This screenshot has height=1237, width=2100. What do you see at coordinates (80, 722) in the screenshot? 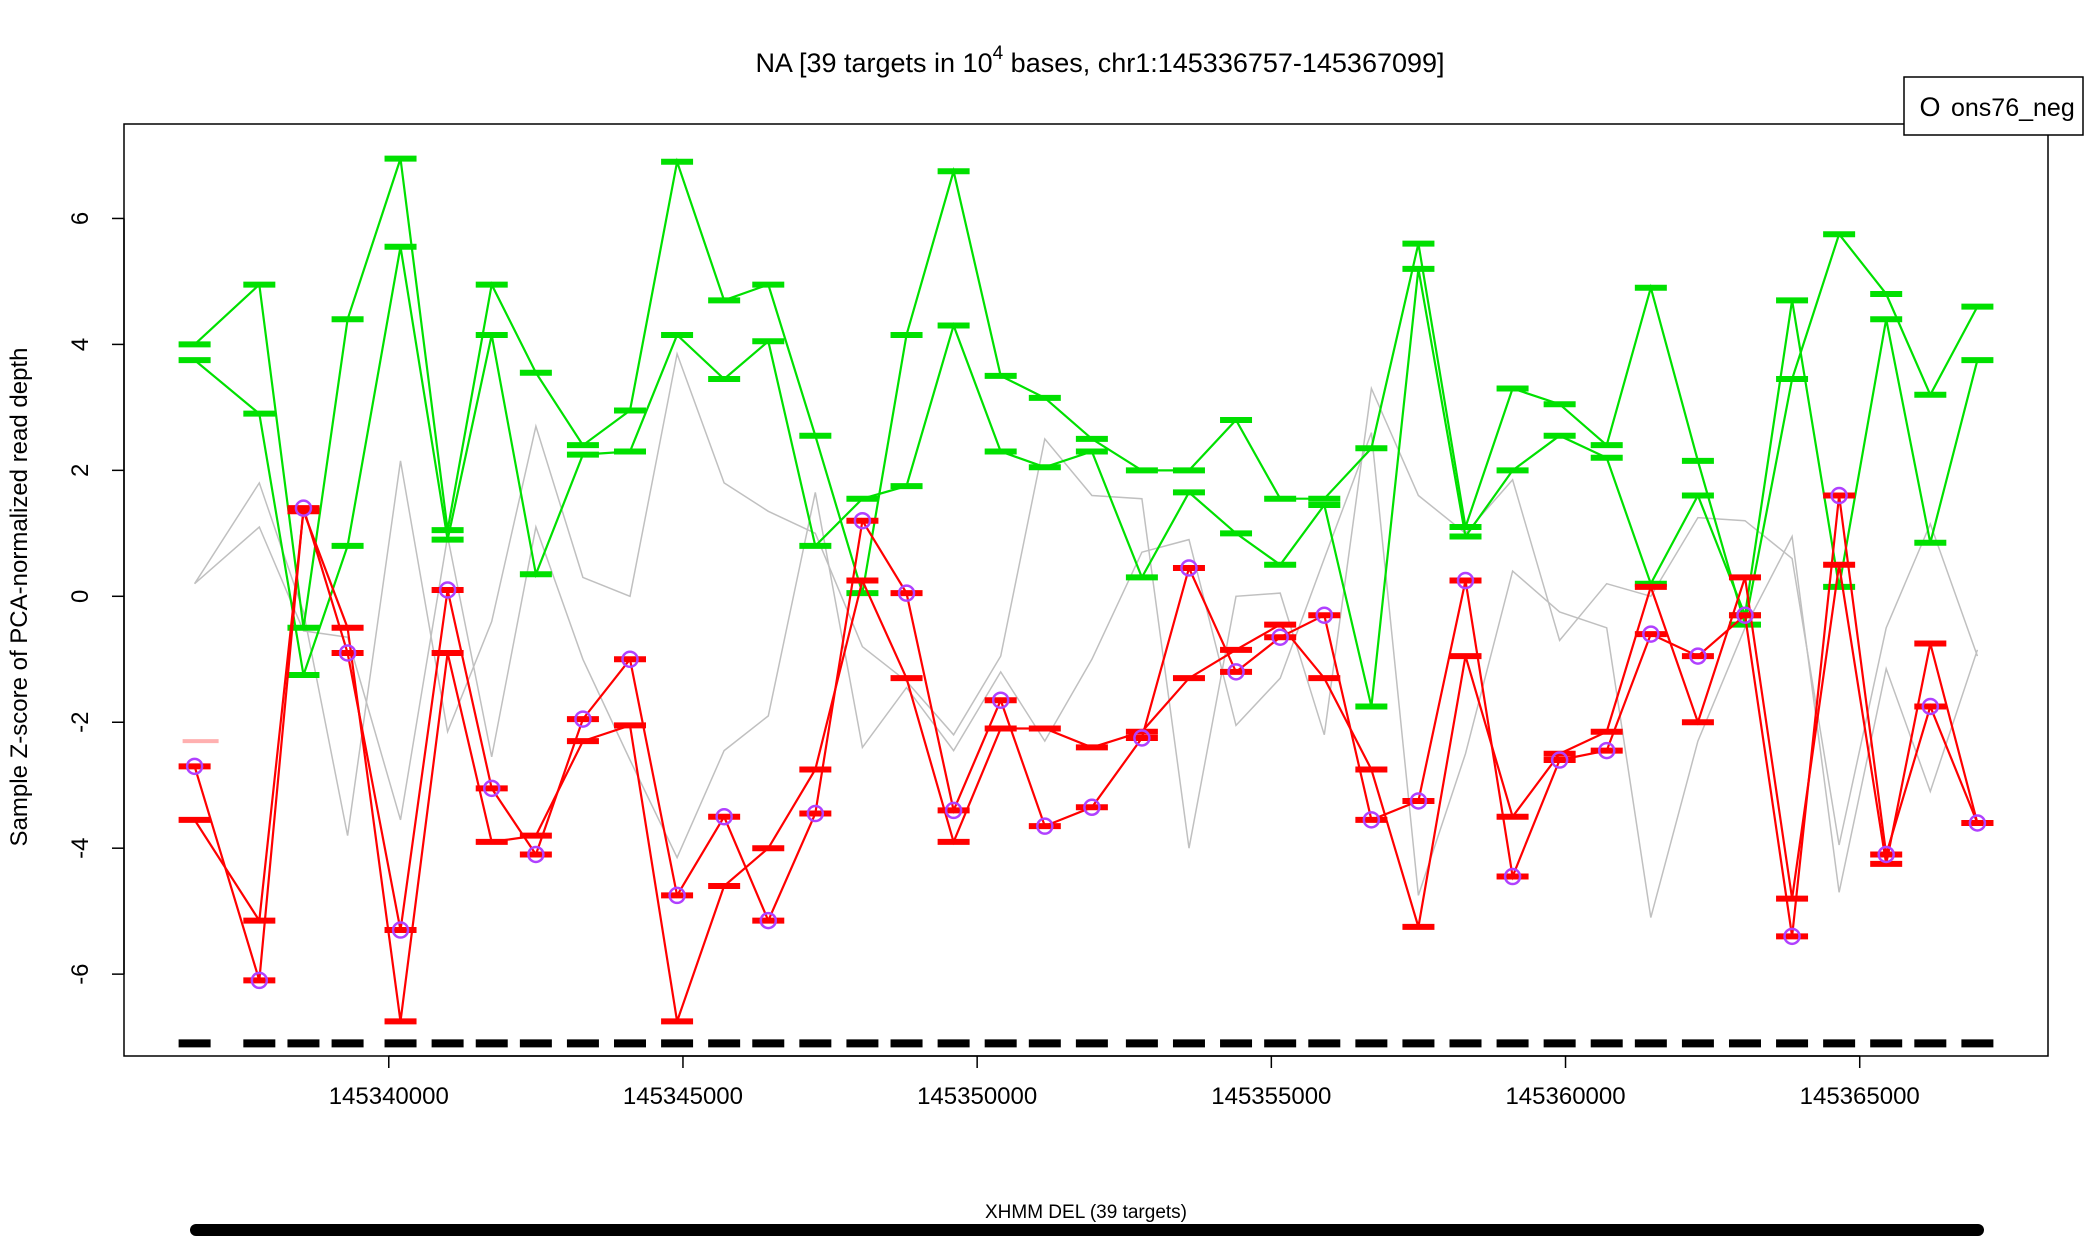
I see `y-tick-label-2: -2` at bounding box center [80, 722].